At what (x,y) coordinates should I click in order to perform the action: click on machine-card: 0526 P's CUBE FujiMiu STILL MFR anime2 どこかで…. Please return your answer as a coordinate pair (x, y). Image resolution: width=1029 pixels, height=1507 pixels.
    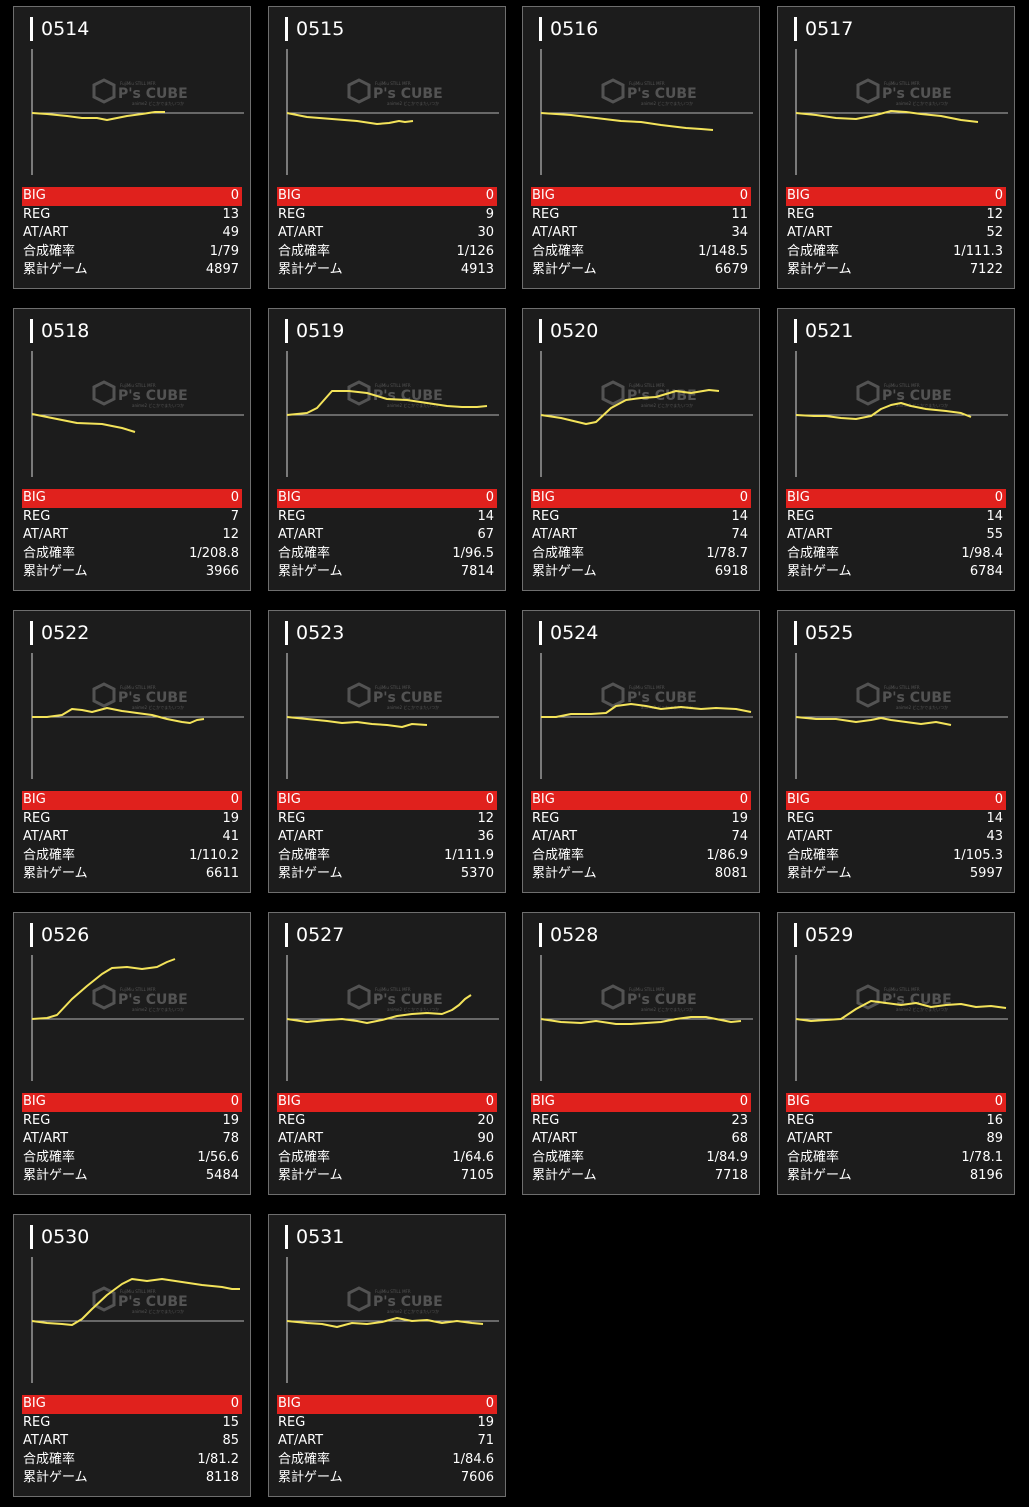
    Looking at the image, I should click on (132, 1053).